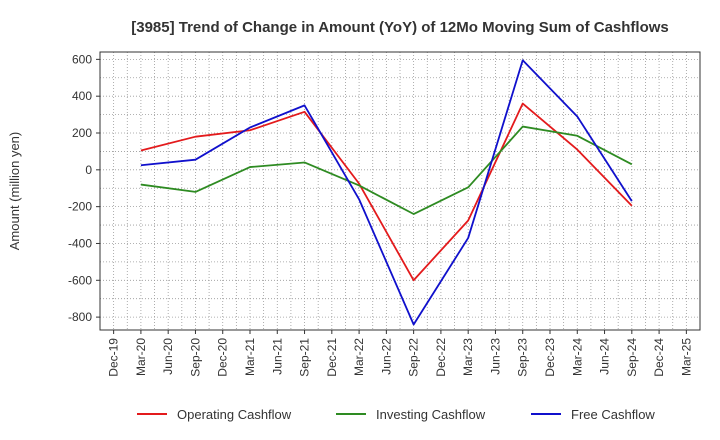 Image resolution: width=720 pixels, height=440 pixels. I want to click on x-tick-label: Dec-20, so click(223, 357).